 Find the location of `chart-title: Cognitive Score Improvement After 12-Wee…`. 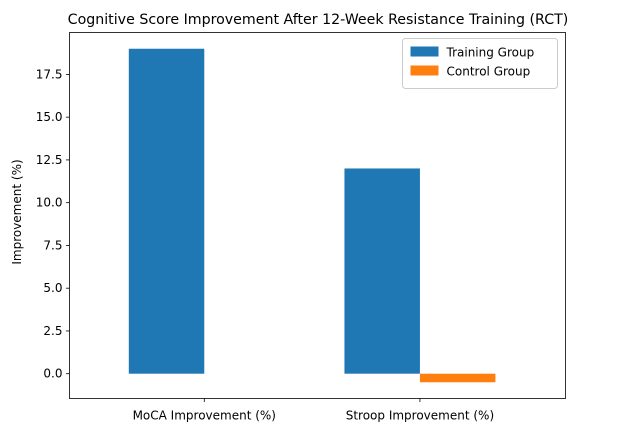

chart-title: Cognitive Score Improvement After 12-Wee… is located at coordinates (318, 20).